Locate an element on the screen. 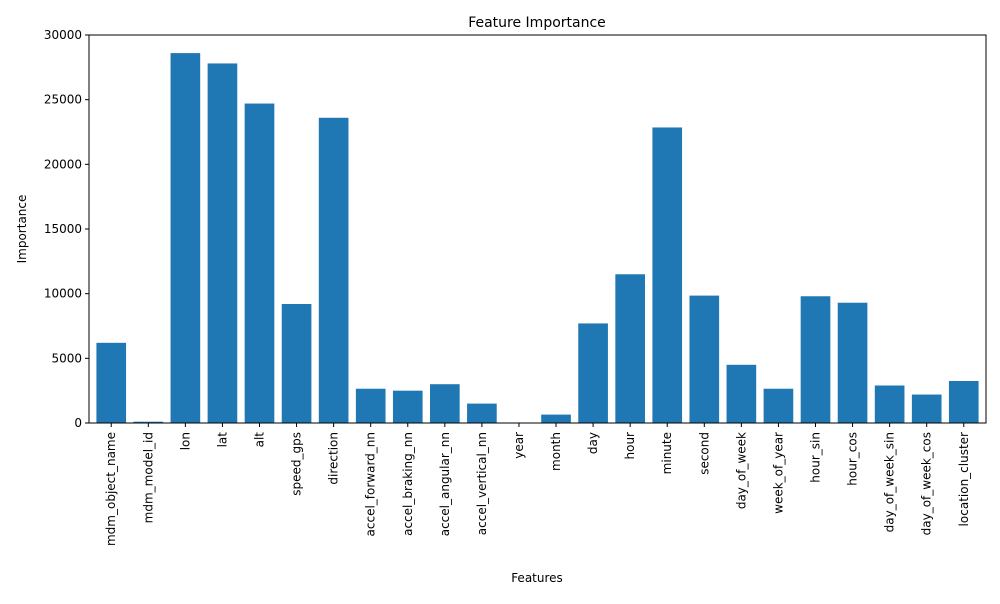 This screenshot has width=1000, height=604. x-tick-label: alt is located at coordinates (260, 440).